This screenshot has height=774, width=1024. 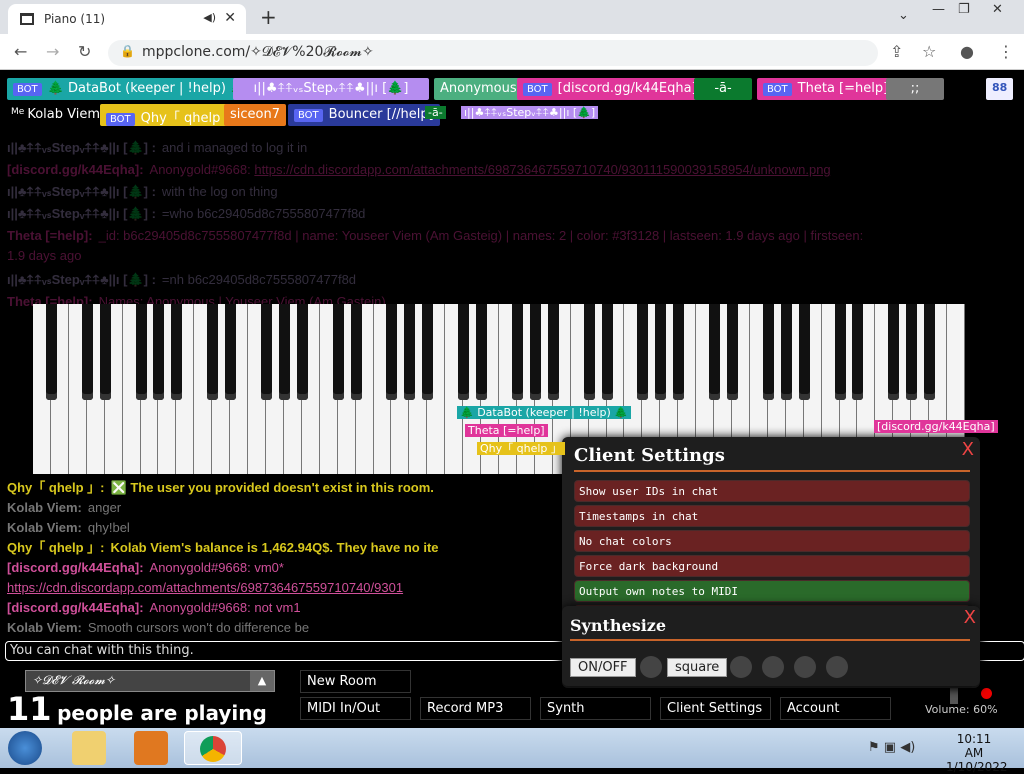 I want to click on url-field: 🔒 mppclone.com/✧𝓓𝓔𝓥%20𝓡𝓸𝓸𝓶✧, so click(x=493, y=53).